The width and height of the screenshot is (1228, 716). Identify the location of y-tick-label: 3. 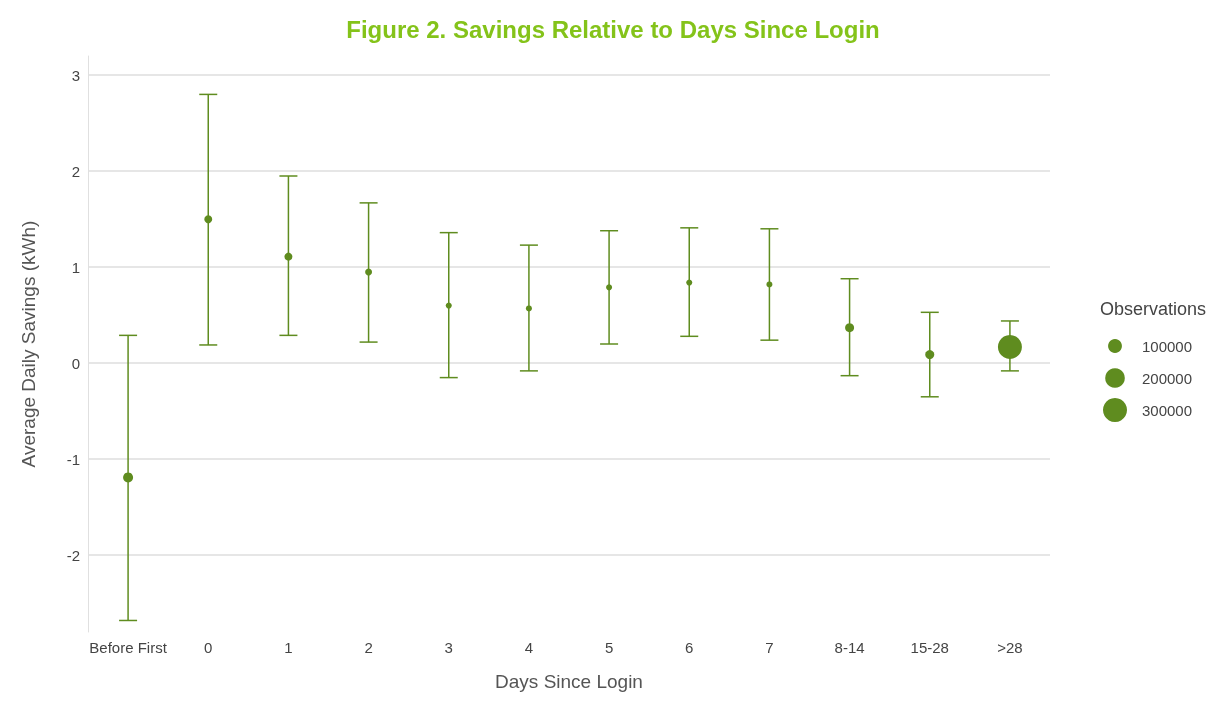
(75, 75).